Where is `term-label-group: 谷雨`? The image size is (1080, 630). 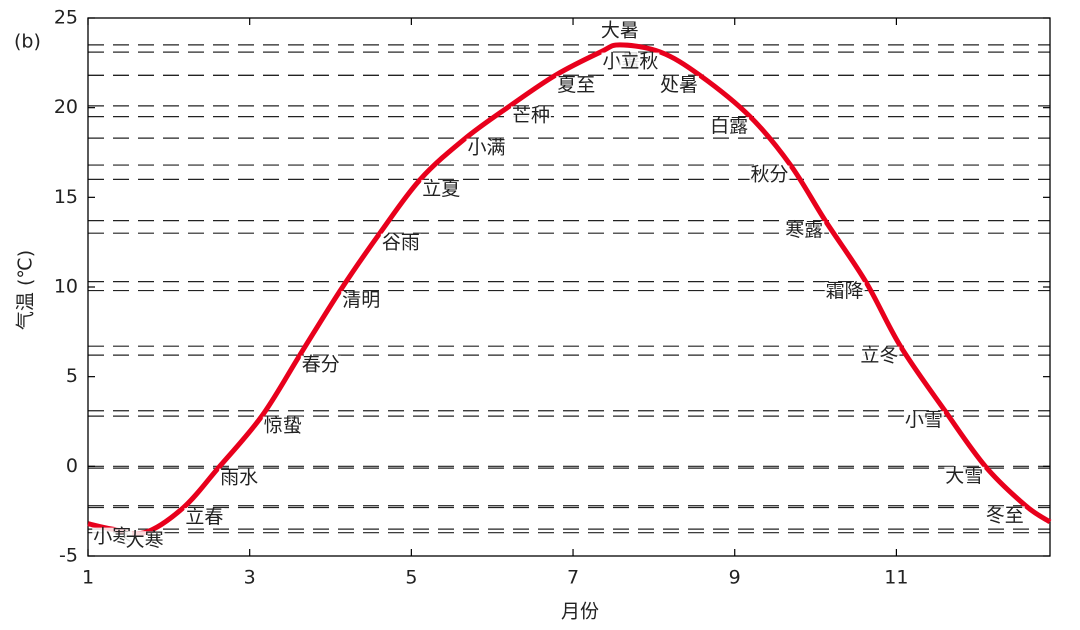
term-label-group: 谷雨 is located at coordinates (400, 243).